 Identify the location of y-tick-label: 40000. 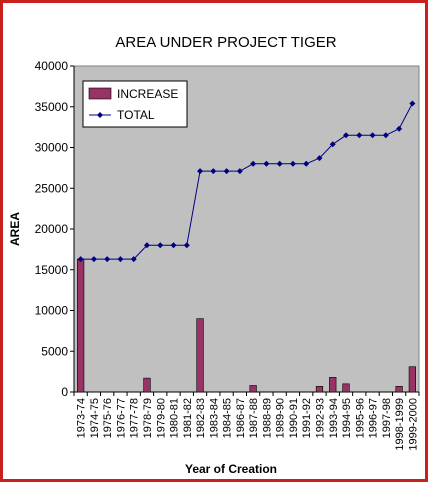
(52, 66).